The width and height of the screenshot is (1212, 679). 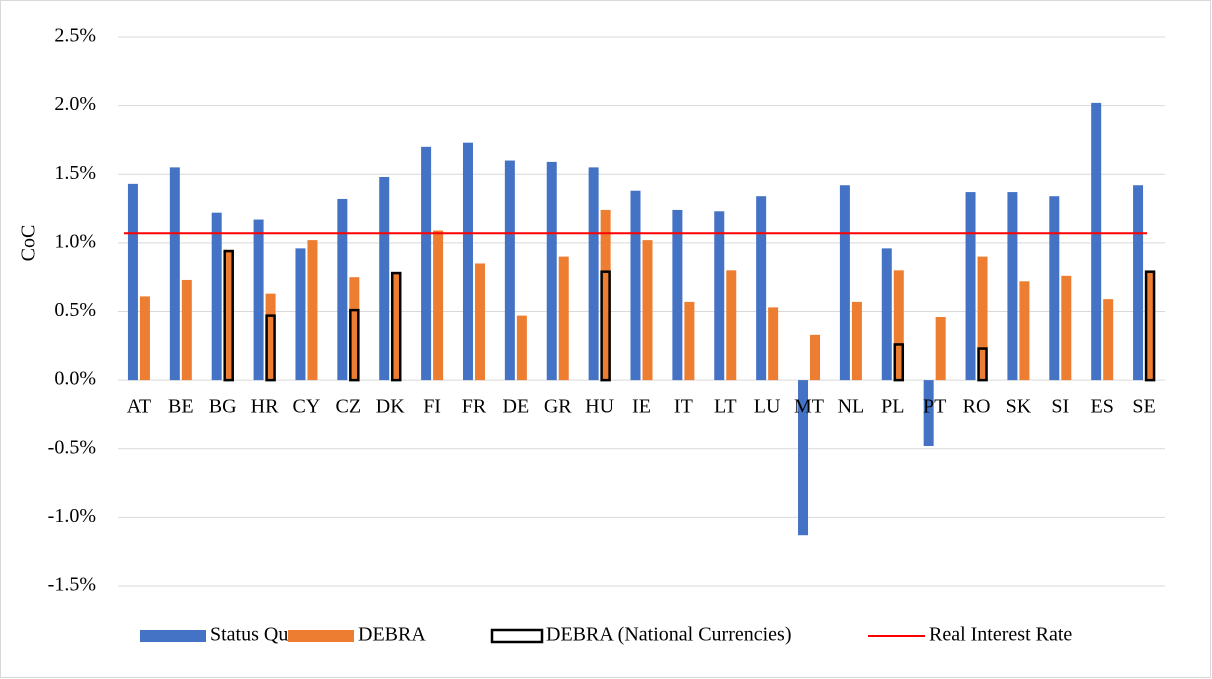 I want to click on x-tick-label: BE, so click(x=181, y=407).